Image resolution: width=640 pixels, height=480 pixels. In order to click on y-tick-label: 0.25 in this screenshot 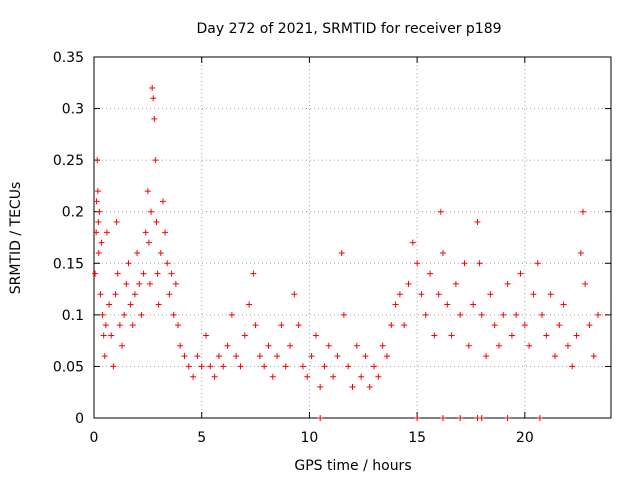, I will do `click(68, 161)`.